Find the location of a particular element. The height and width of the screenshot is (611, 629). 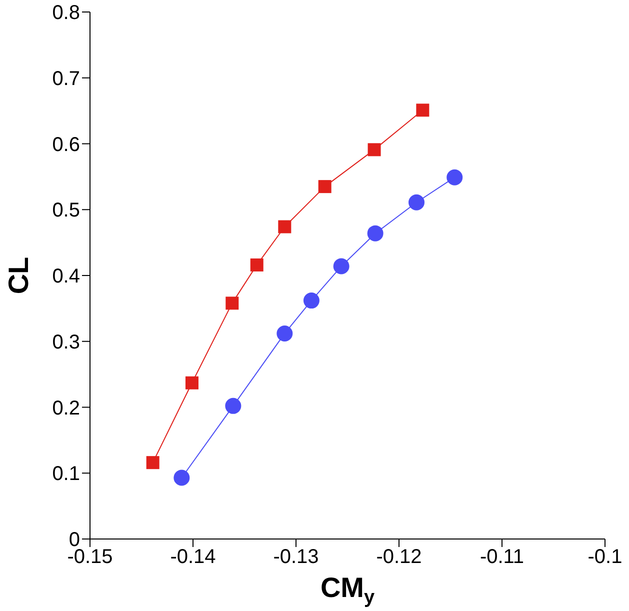

y-tick-label: 0.5 is located at coordinates (66, 211).